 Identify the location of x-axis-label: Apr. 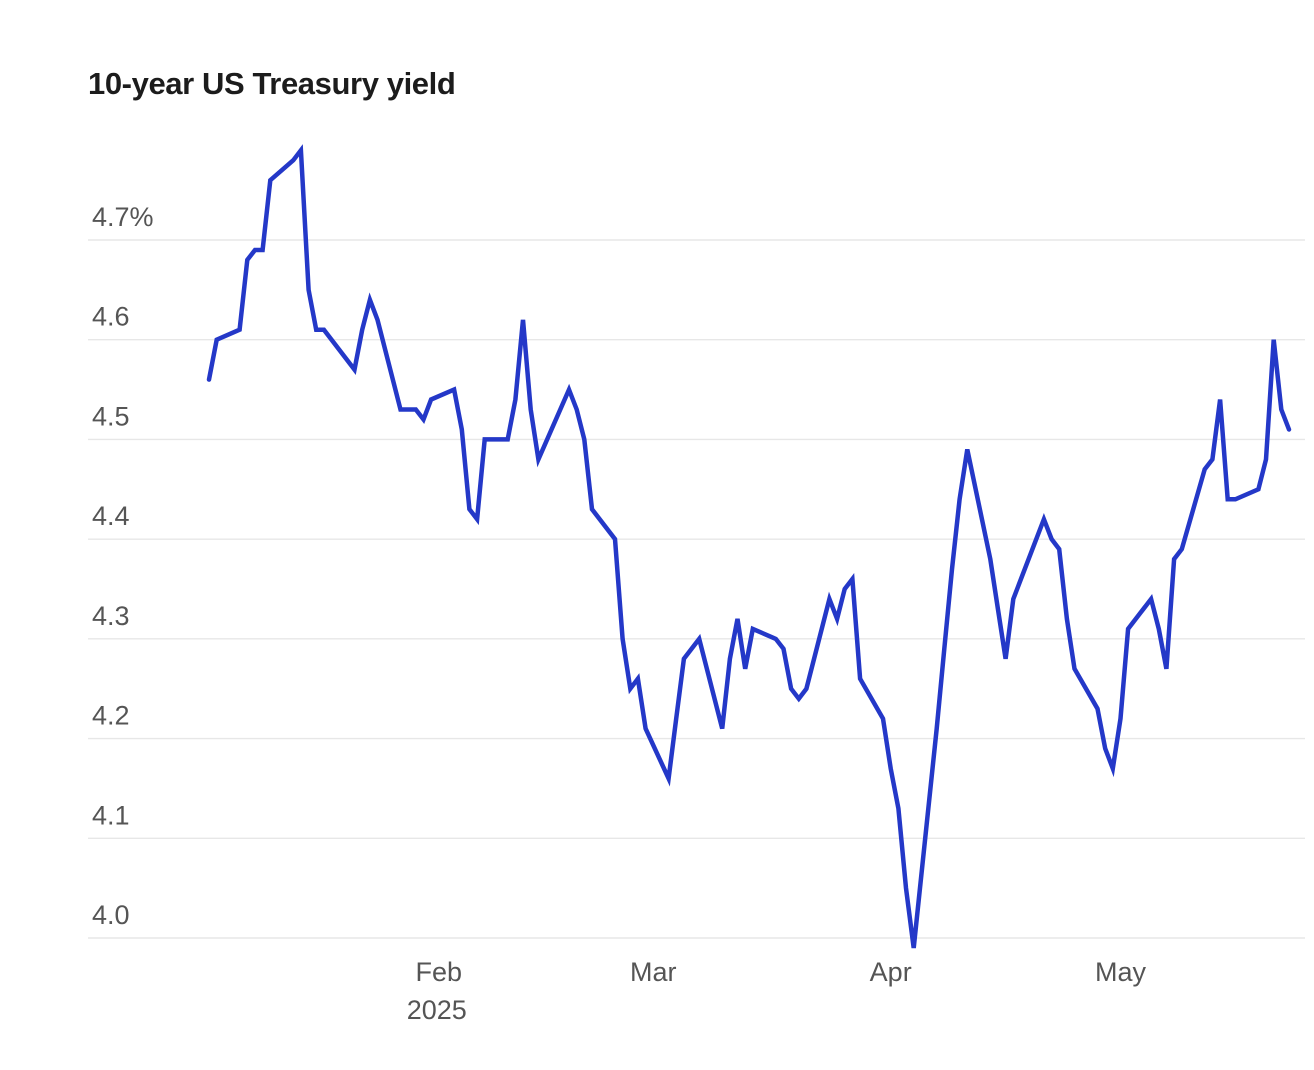
(891, 972).